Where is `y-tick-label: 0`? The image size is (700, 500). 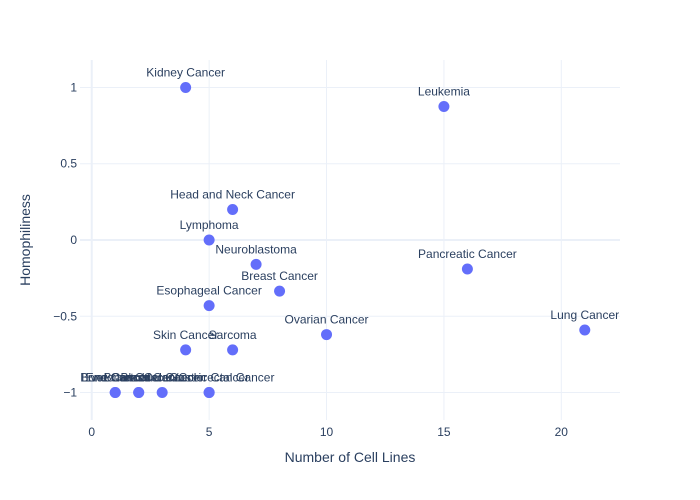
y-tick-label: 0 is located at coordinates (73, 240).